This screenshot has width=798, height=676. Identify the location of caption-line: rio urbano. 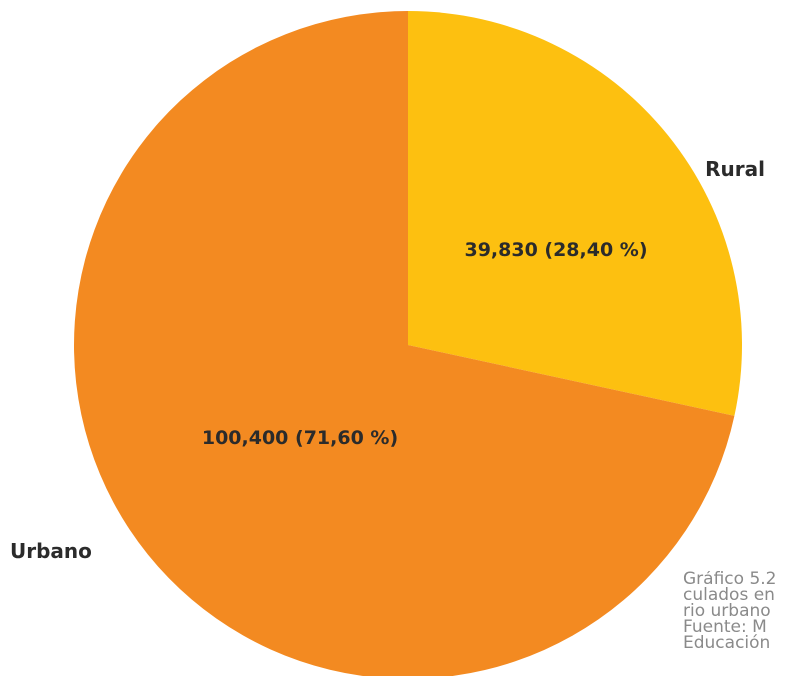
(727, 611).